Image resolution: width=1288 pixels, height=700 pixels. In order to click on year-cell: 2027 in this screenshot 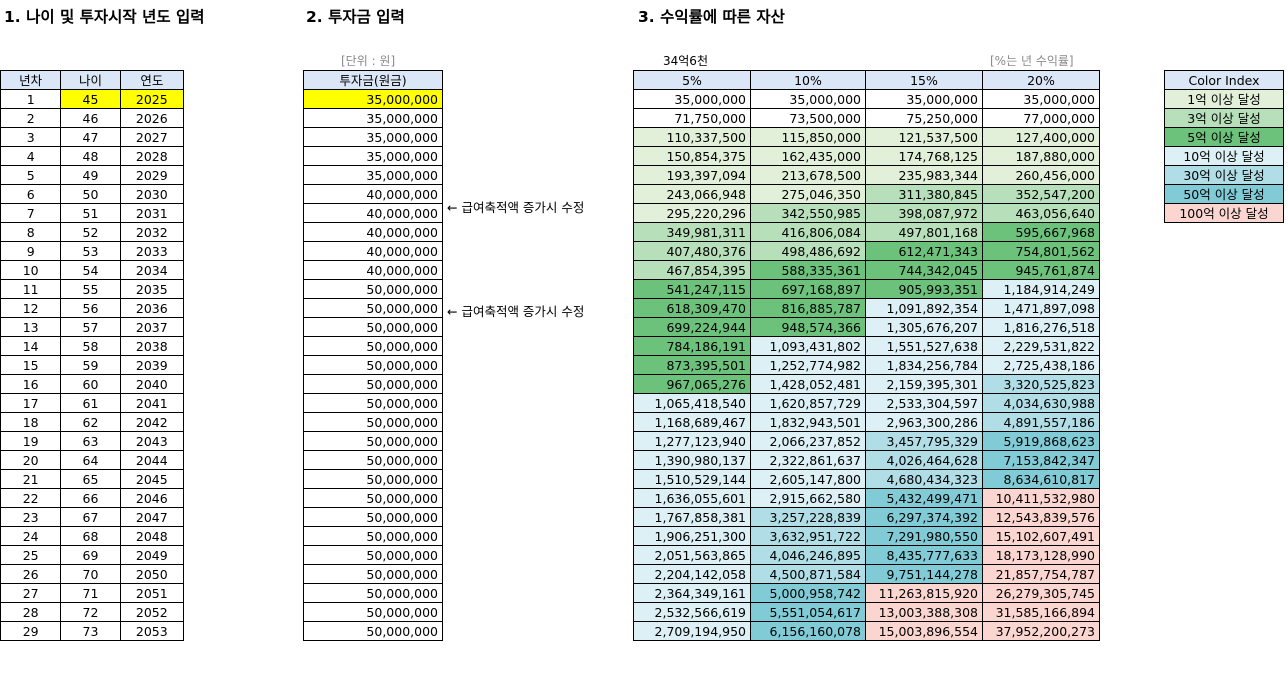, I will do `click(151, 137)`.